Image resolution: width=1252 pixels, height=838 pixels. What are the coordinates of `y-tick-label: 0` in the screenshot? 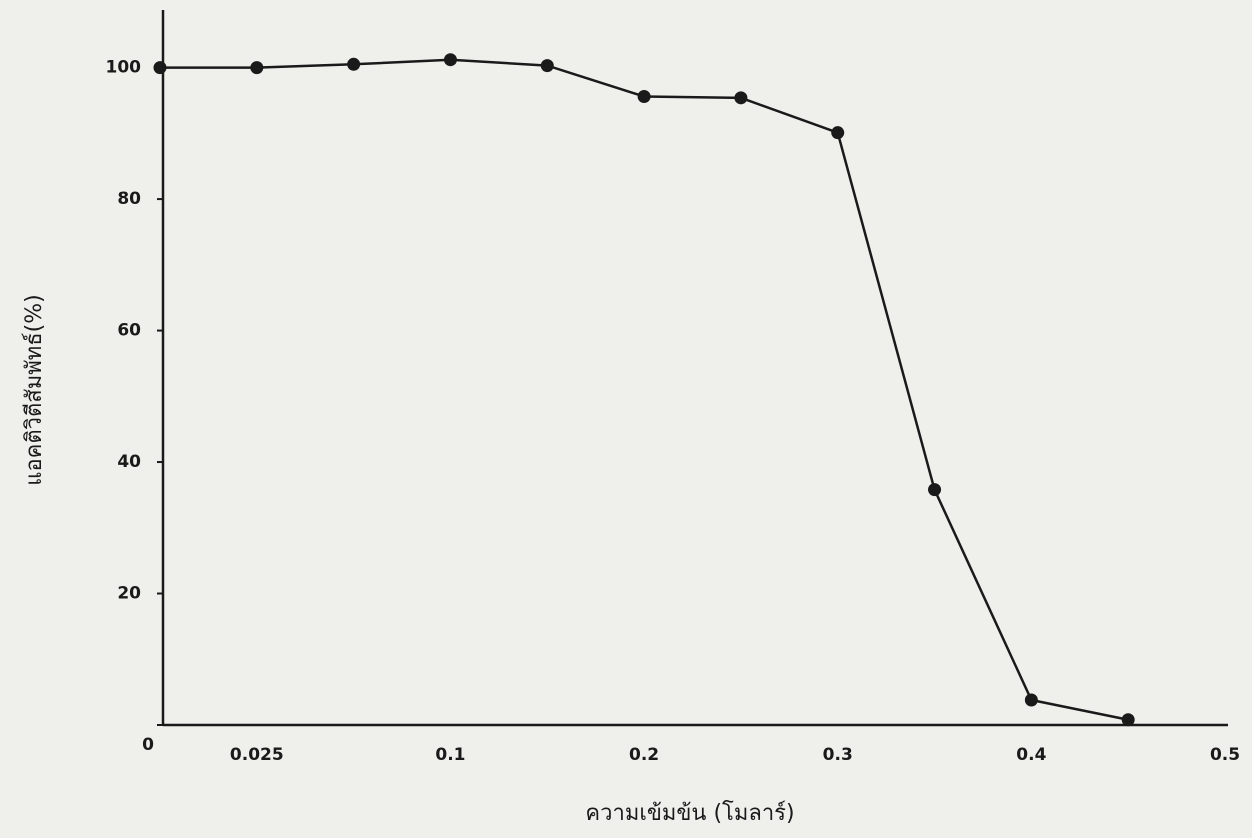 It's located at (148, 745).